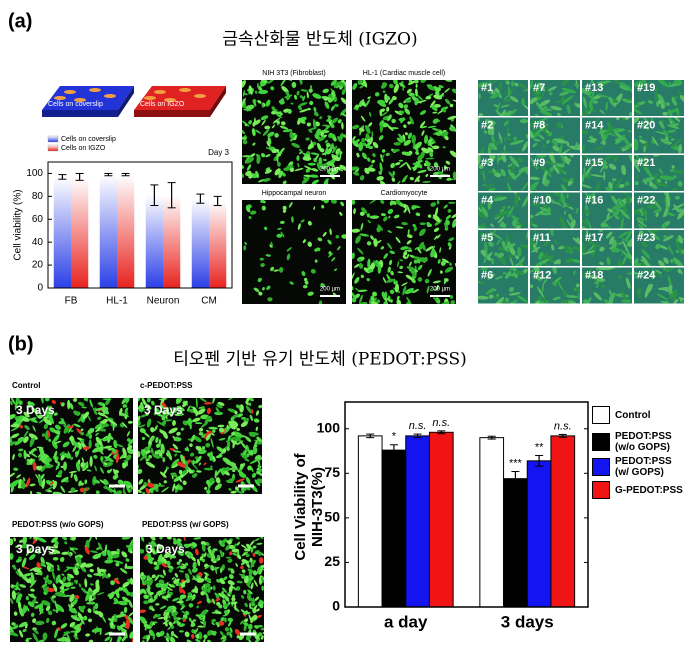 Image resolution: width=686 pixels, height=647 pixels. I want to click on legend-label: Cells on IGZO, so click(83, 148).